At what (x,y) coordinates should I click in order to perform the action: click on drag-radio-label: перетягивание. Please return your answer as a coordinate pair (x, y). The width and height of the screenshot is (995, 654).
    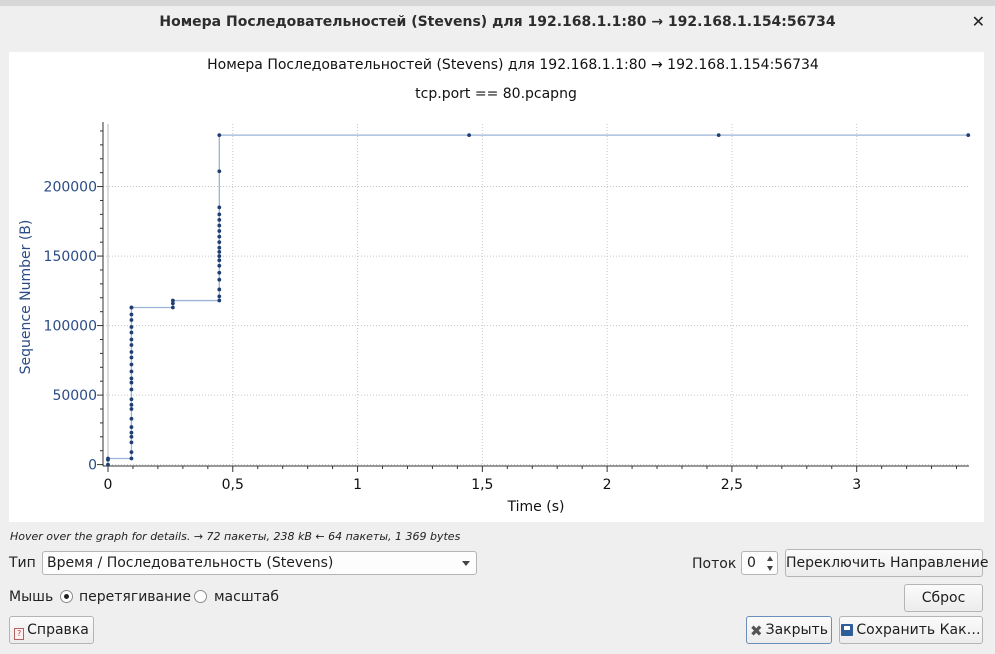
    Looking at the image, I should click on (135, 597).